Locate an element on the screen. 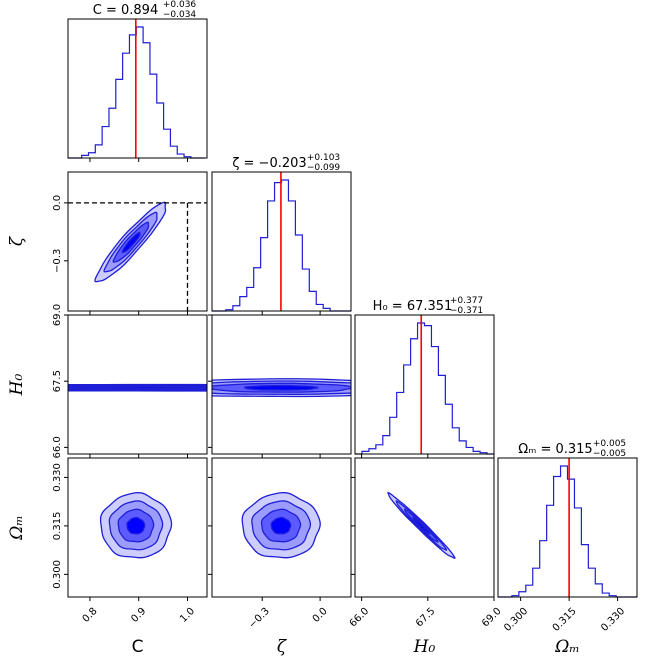  x-tick-label-zeta: −0.3 is located at coordinates (259, 618).